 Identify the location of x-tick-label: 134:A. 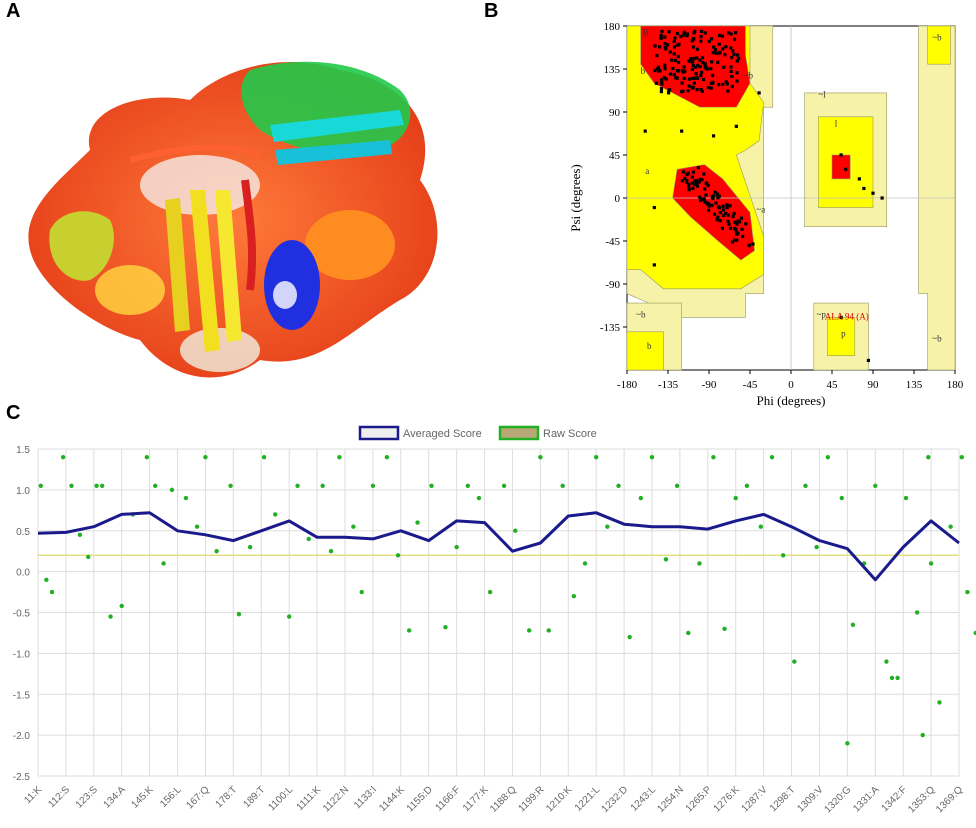
(115, 797).